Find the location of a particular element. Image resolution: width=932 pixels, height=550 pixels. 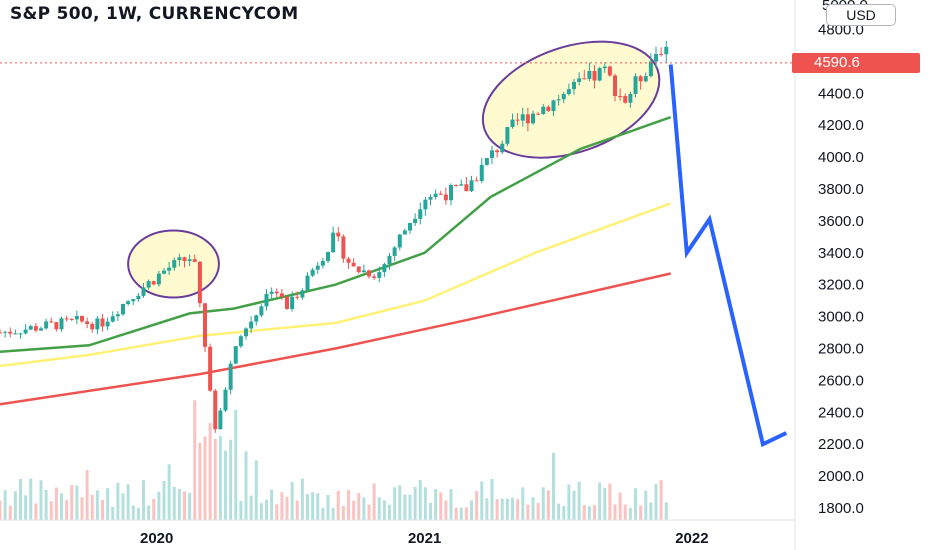

y-tick-label: 2800.0 is located at coordinates (841, 349).